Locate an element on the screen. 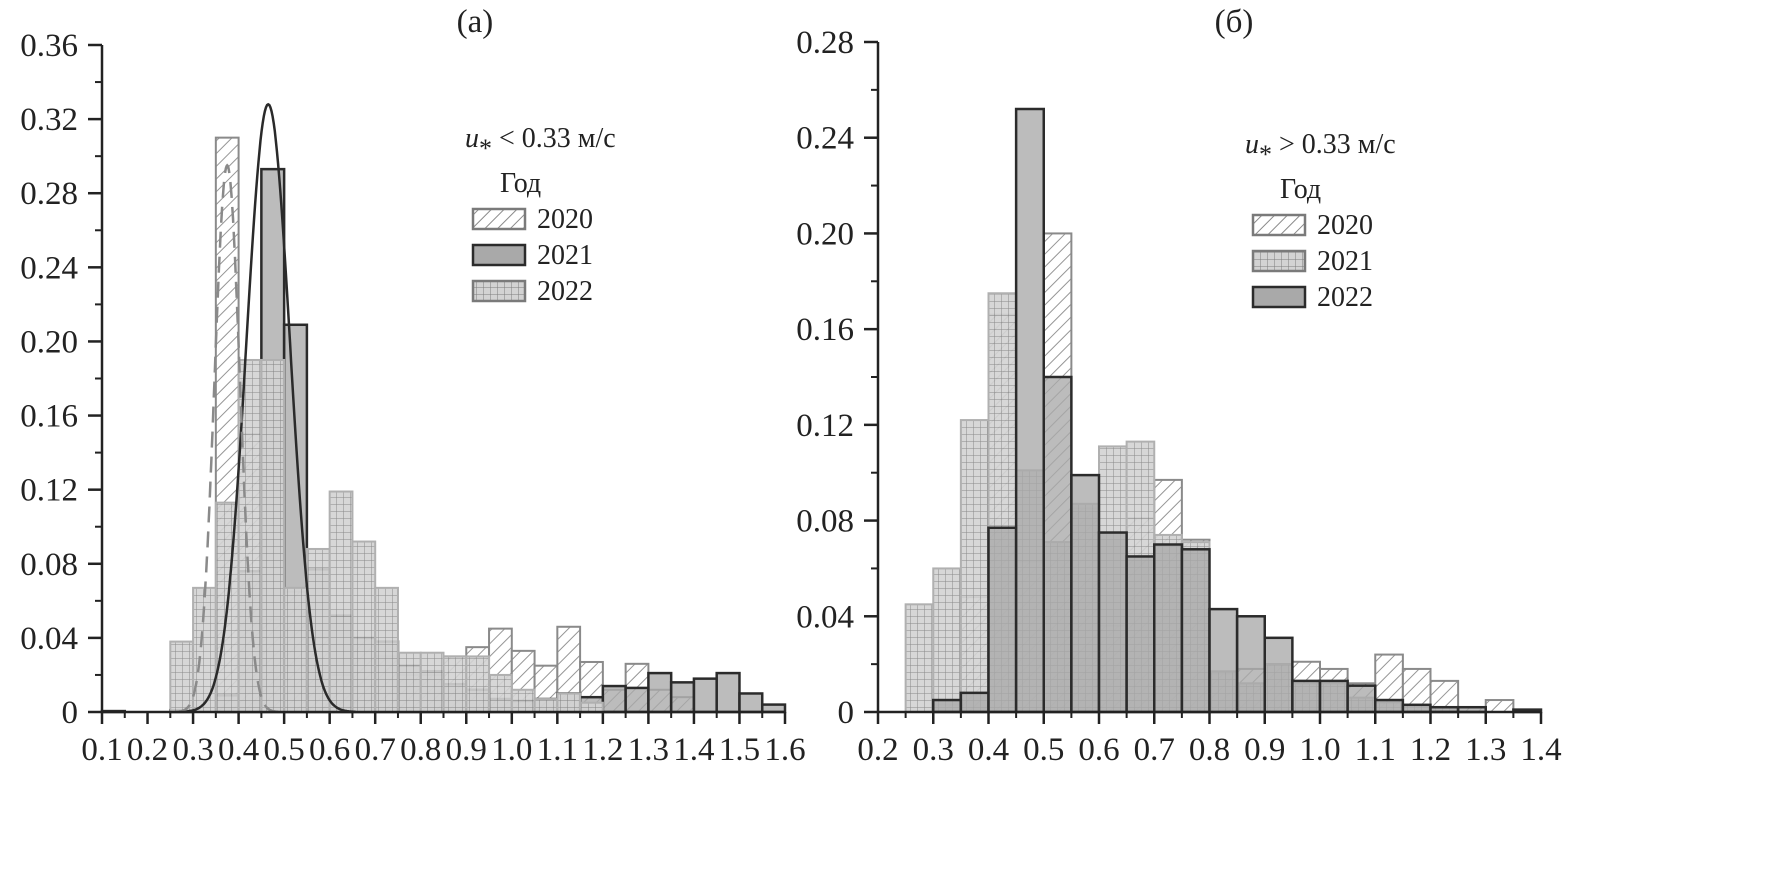  y-tick-label: 0.28 is located at coordinates (49, 194).